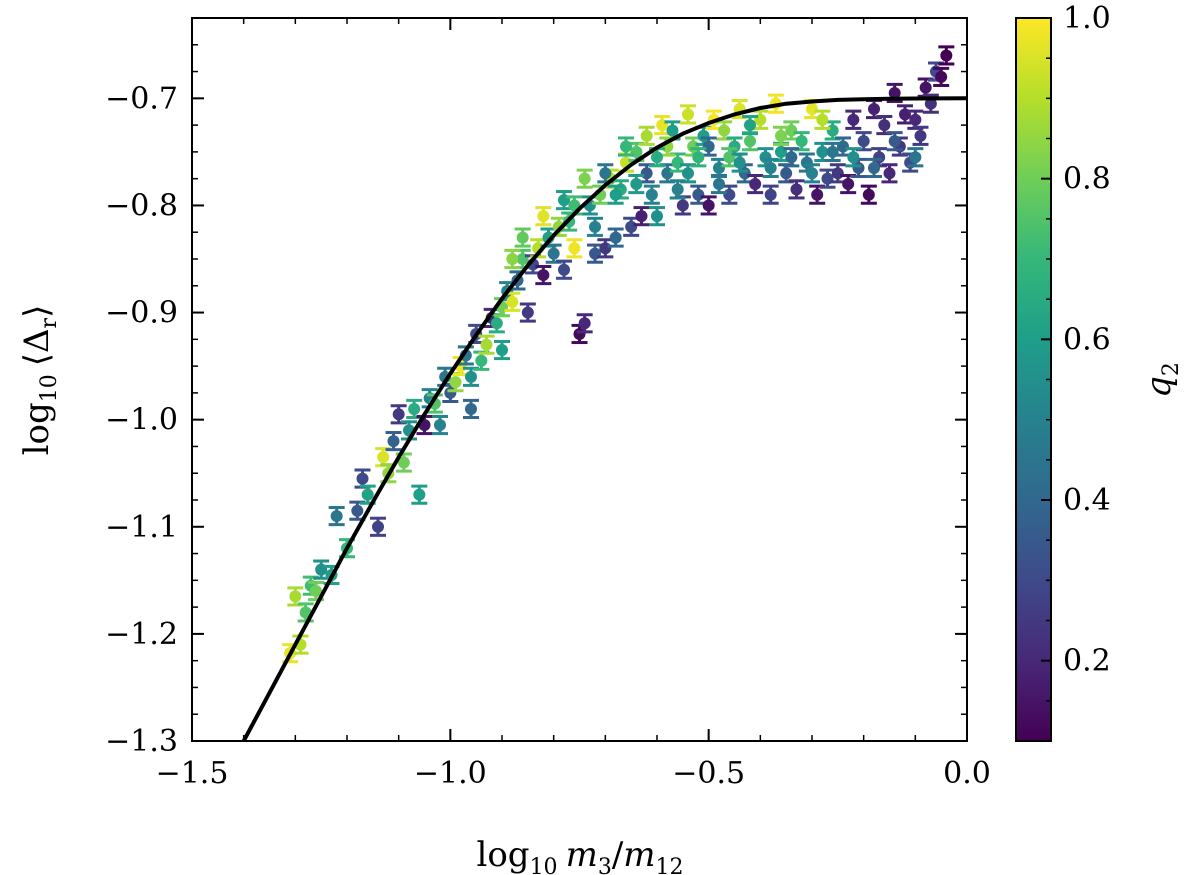 The height and width of the screenshot is (875, 1200). Describe the element at coordinates (1087, 179) in the screenshot. I see `colorbar-tick-label: 0.8` at that location.